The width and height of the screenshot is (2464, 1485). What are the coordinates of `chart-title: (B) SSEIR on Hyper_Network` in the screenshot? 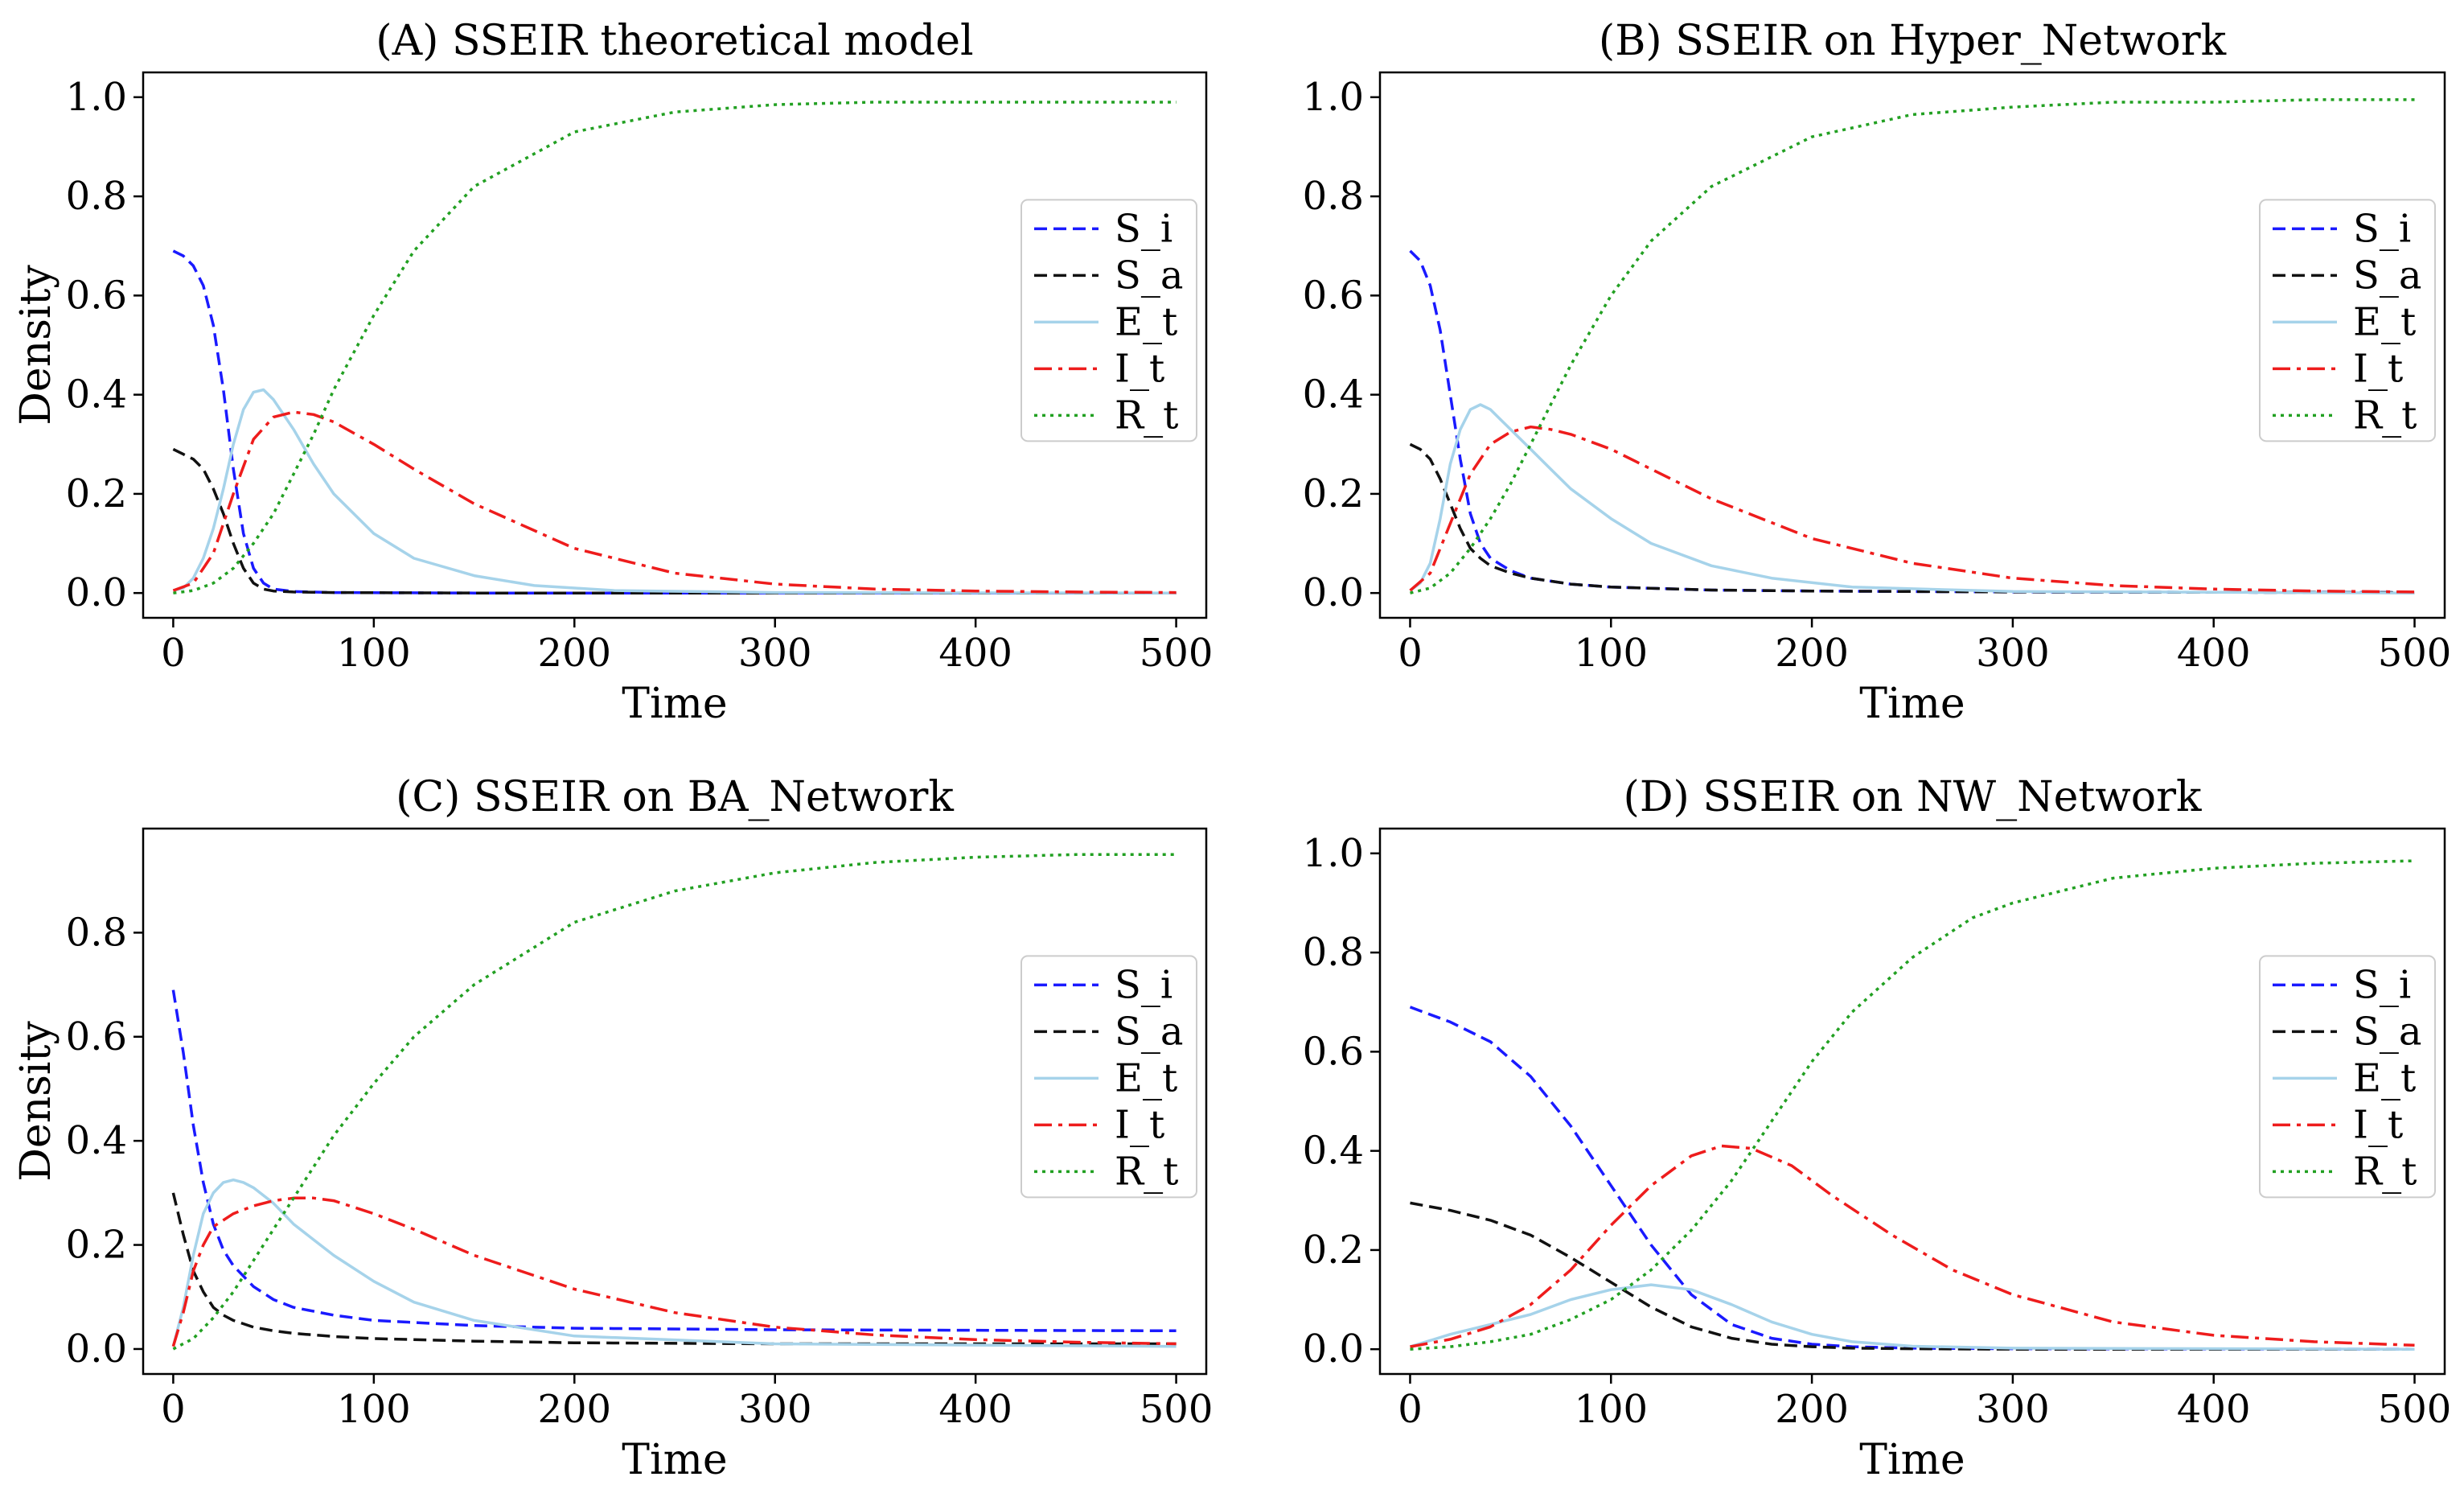 It's located at (1913, 41).